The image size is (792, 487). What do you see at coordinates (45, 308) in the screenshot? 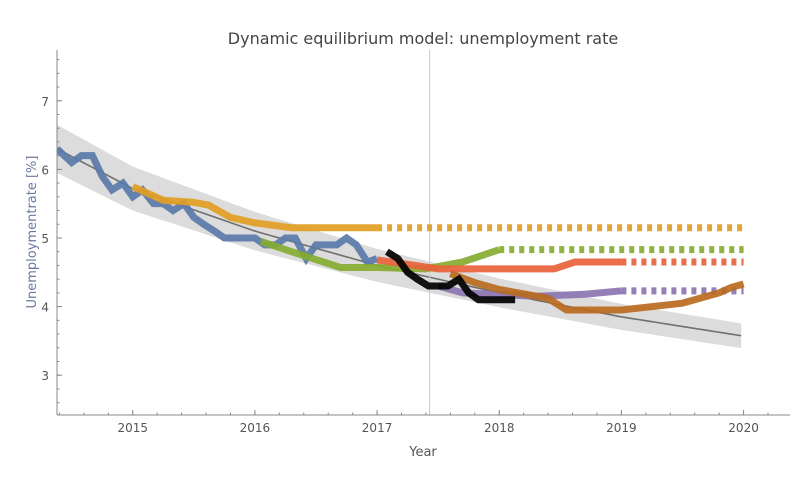
I see `y-tick-label: 4` at bounding box center [45, 308].